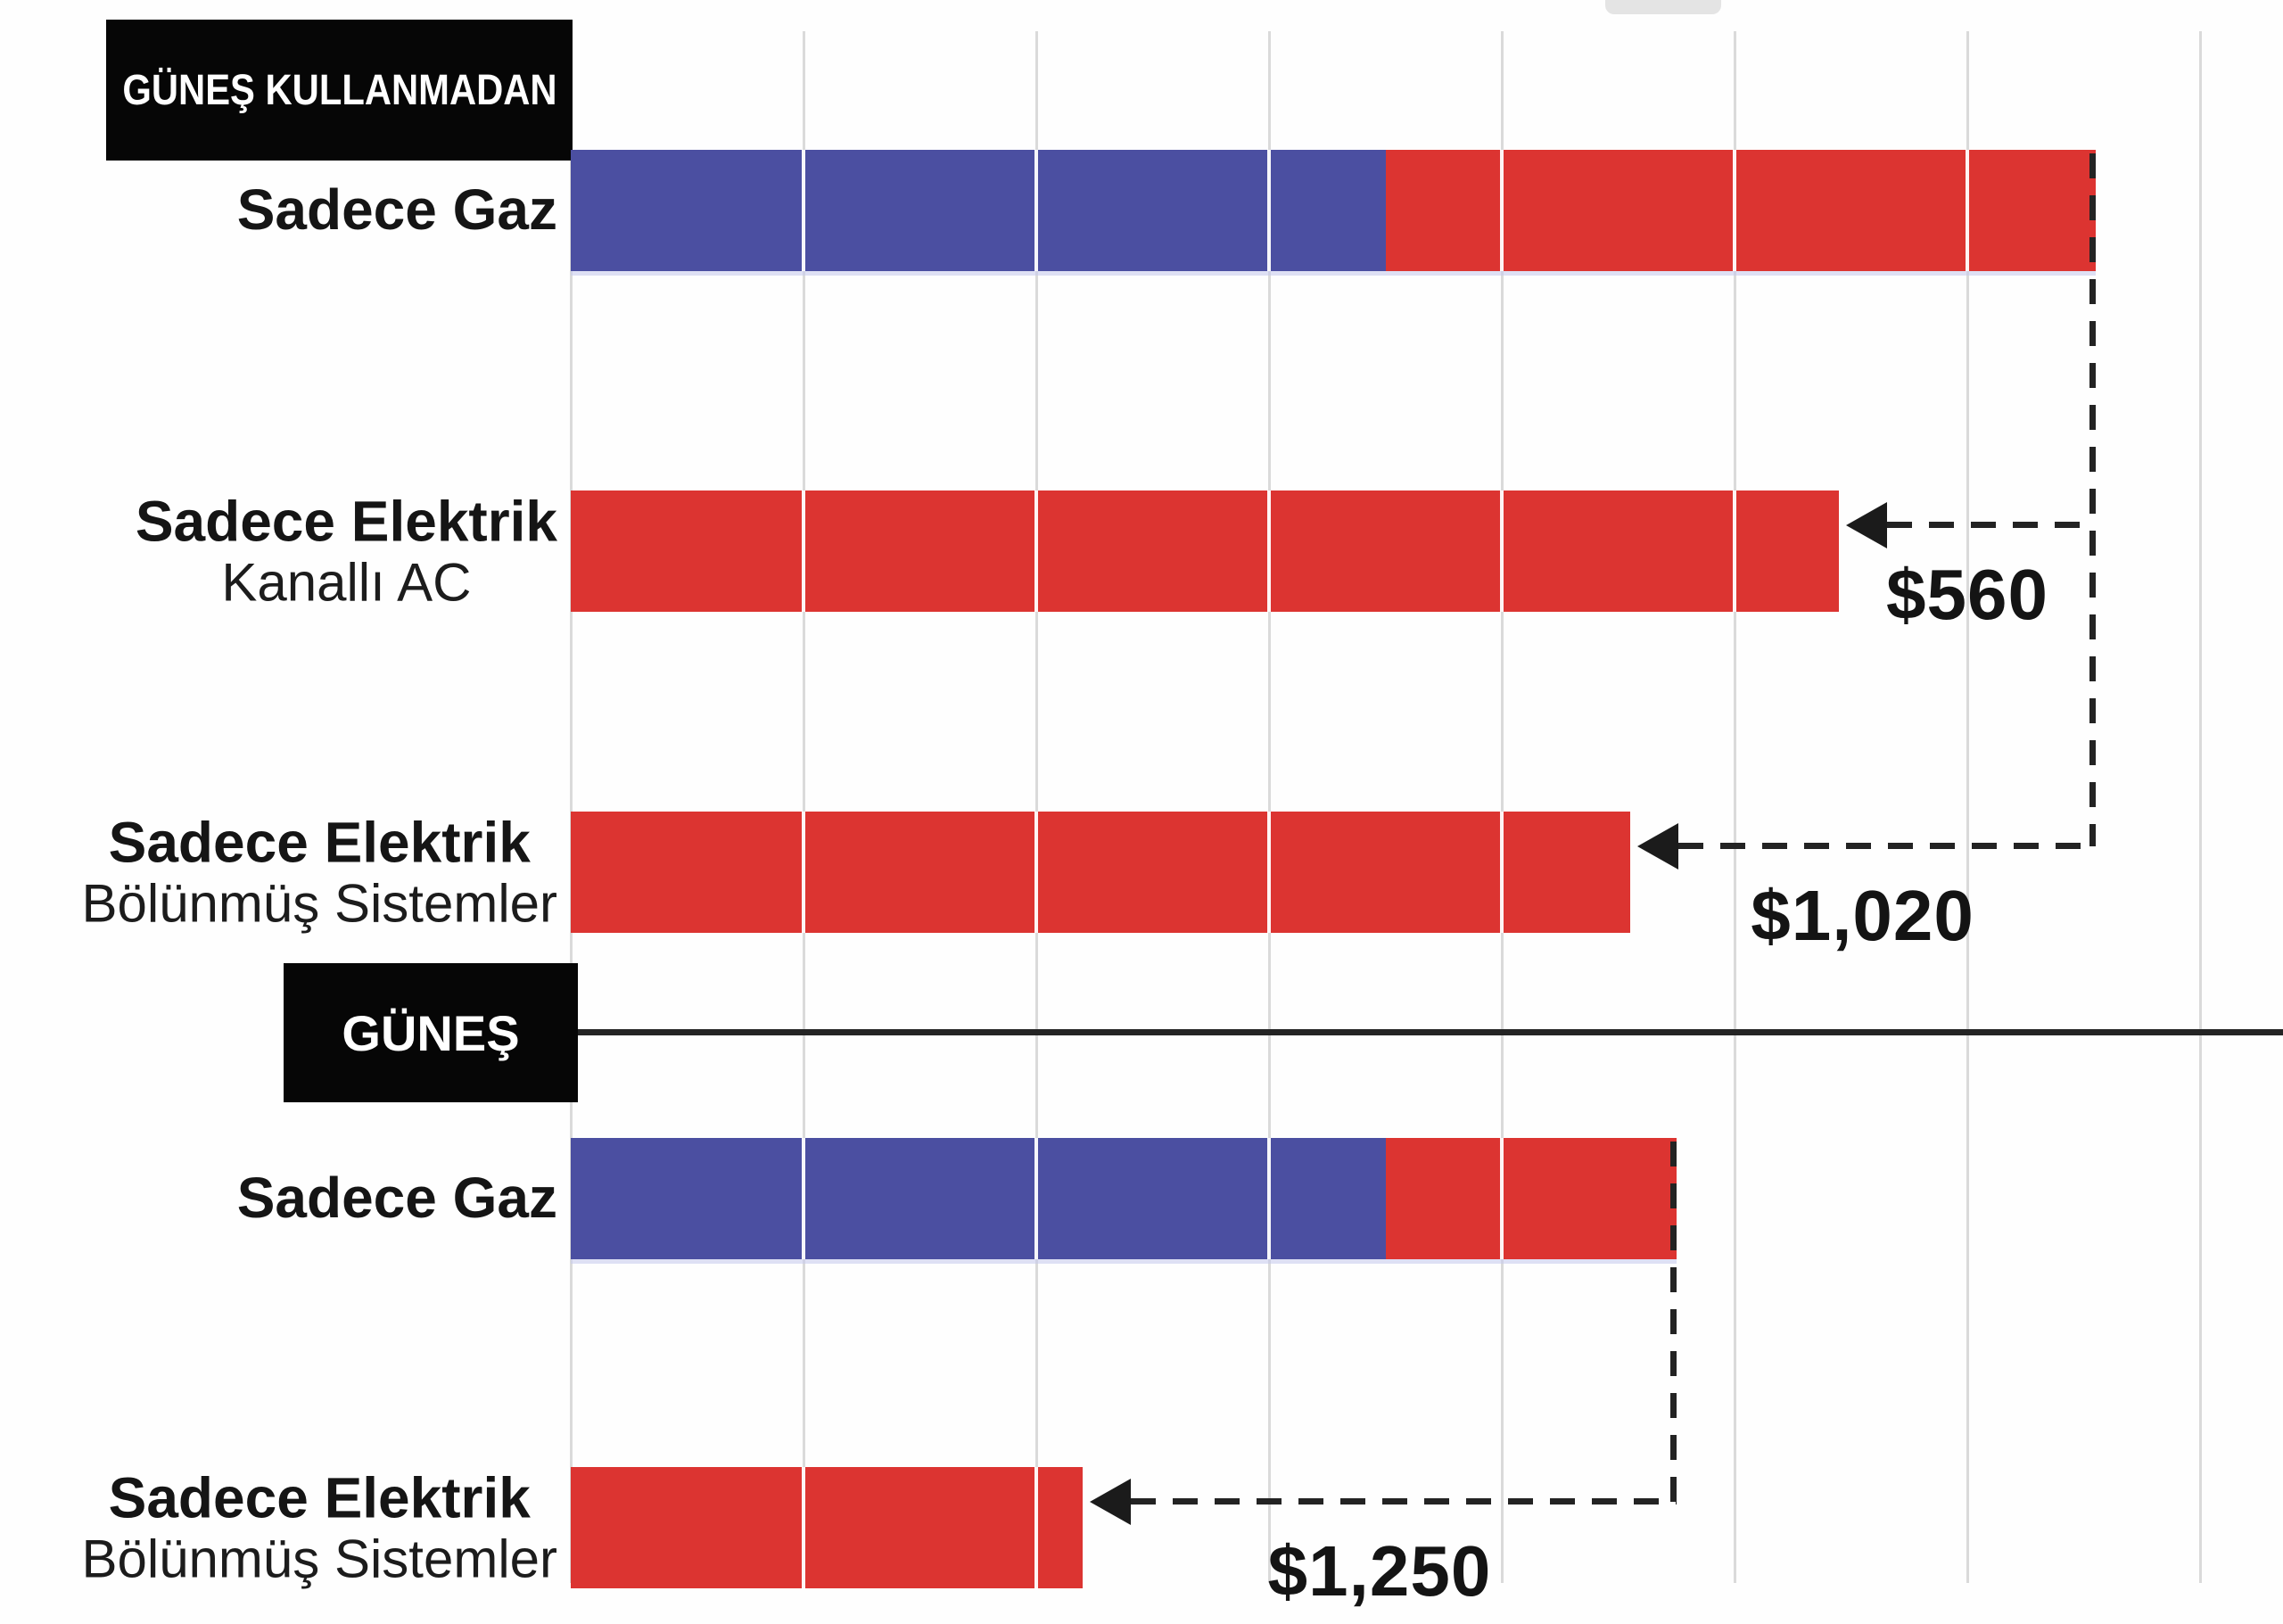 The height and width of the screenshot is (1624, 2283). Describe the element at coordinates (1663, 7) in the screenshot. I see `top-edge-artifact` at that location.